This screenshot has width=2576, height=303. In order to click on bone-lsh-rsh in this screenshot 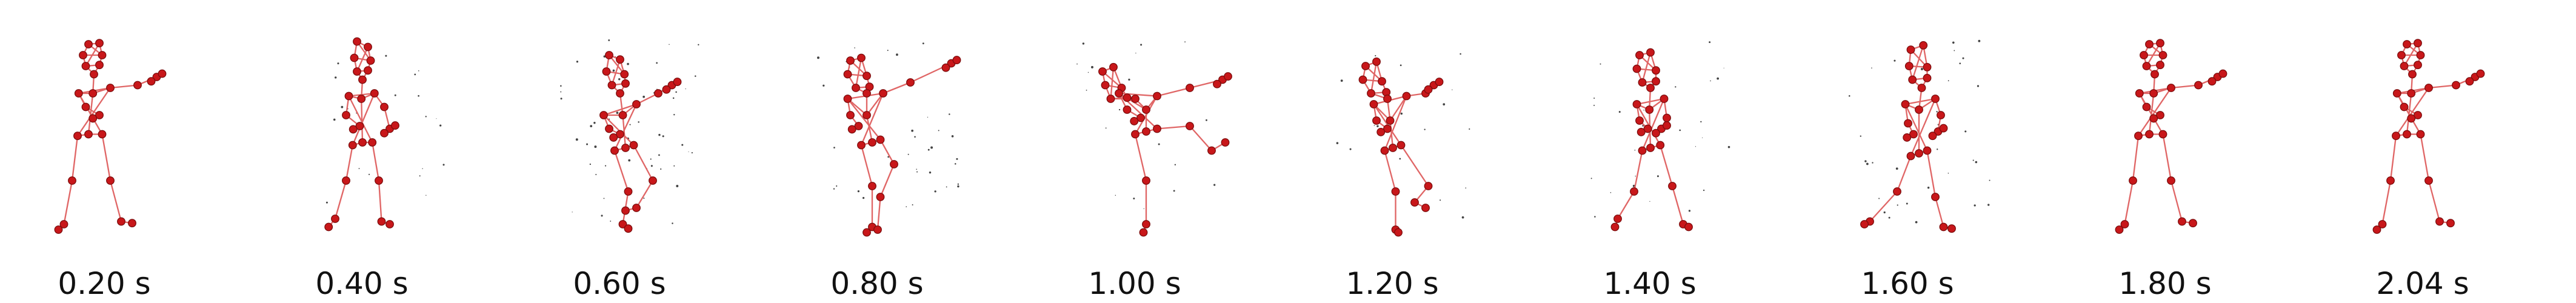, I will do `click(620, 109)`.